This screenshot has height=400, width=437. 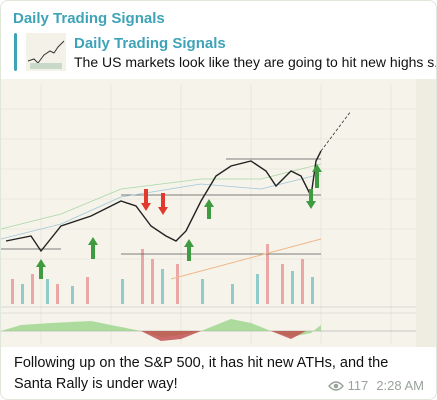 What do you see at coordinates (46, 52) in the screenshot?
I see `reply-thumbnail` at bounding box center [46, 52].